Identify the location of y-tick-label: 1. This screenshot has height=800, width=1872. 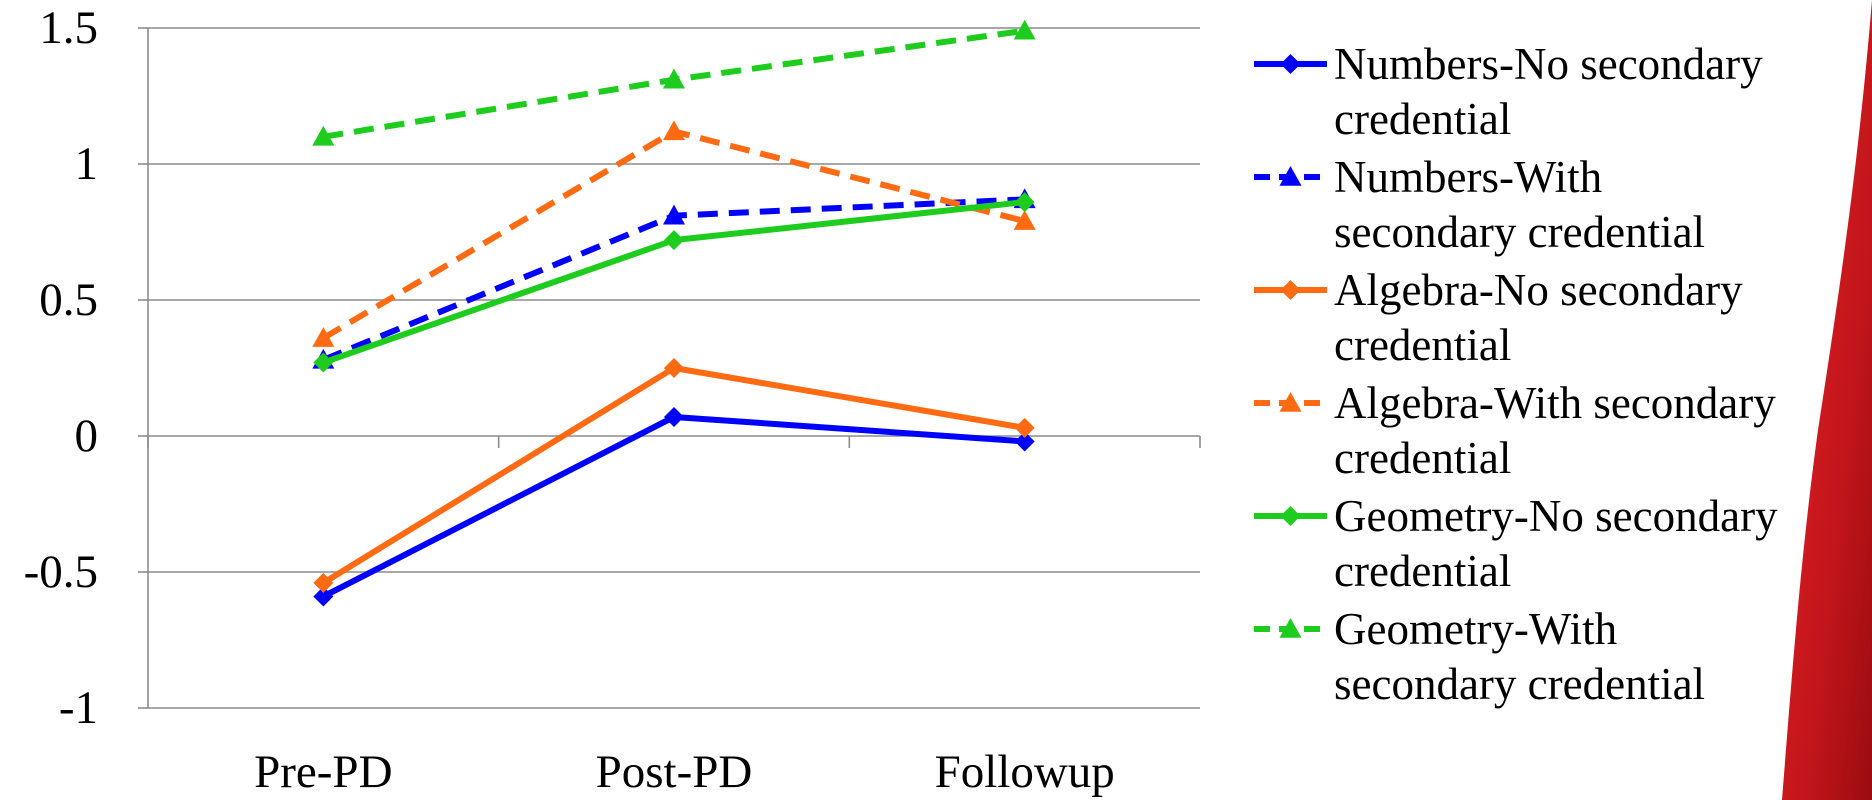
(87, 164).